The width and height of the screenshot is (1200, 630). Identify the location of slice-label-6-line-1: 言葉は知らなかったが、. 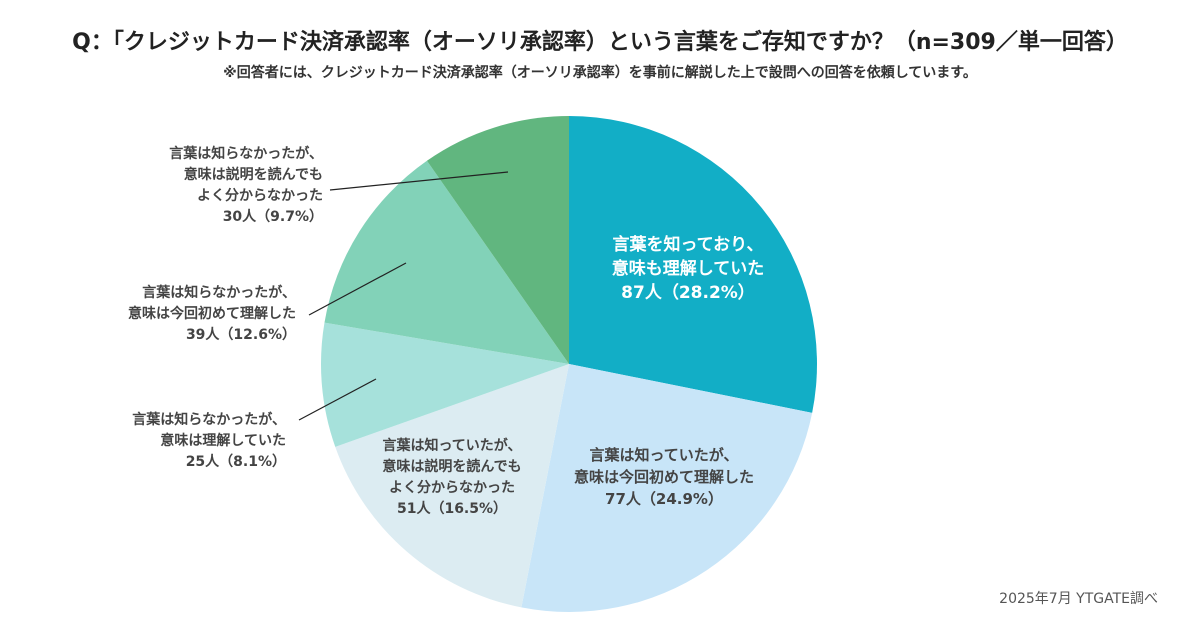
(246, 153).